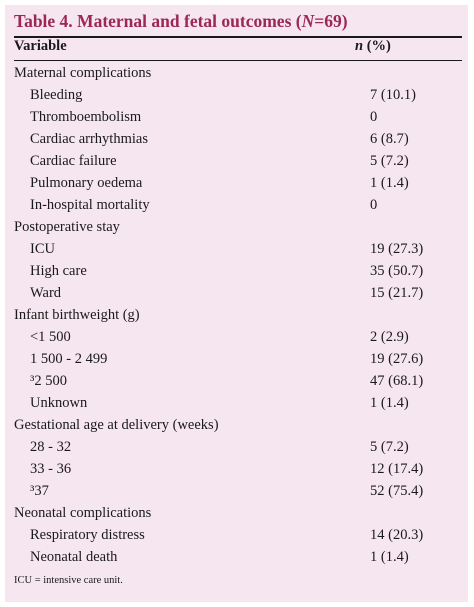  I want to click on row-label: High care, so click(58, 271).